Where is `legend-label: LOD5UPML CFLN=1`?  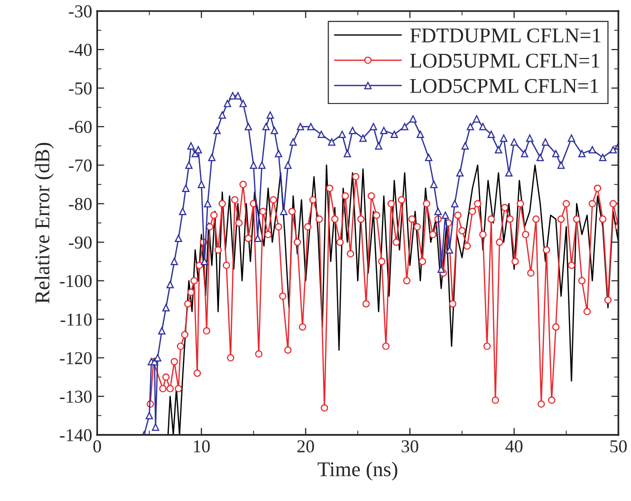
legend-label: LOD5UPML CFLN=1 is located at coordinates (505, 61).